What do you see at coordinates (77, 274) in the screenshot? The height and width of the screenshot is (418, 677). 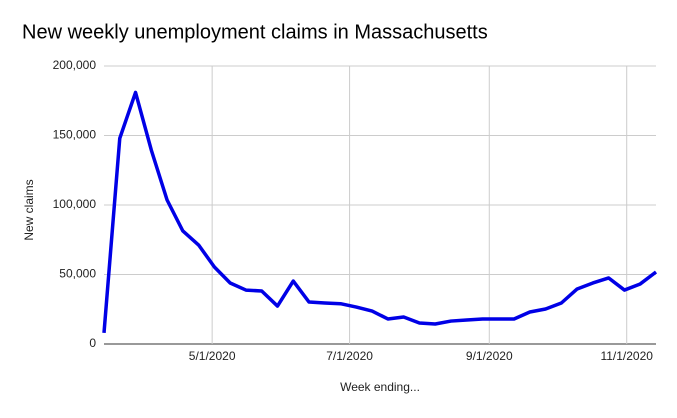 I see `y-tick-label: 50,000` at bounding box center [77, 274].